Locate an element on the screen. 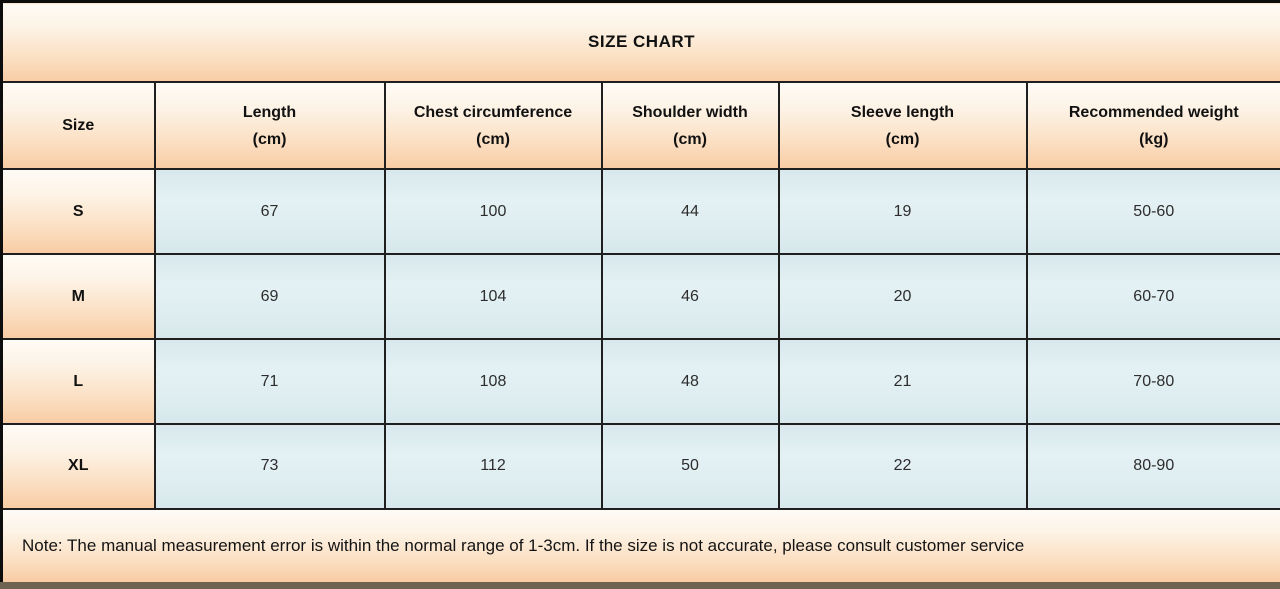 The image size is (1280, 589). chest-cell: 112 is located at coordinates (493, 466).